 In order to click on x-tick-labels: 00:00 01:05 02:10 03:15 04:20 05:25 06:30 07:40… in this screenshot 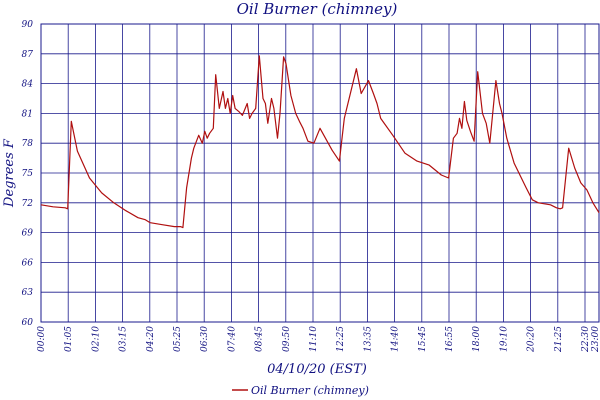, I will do `click(318, 339)`.